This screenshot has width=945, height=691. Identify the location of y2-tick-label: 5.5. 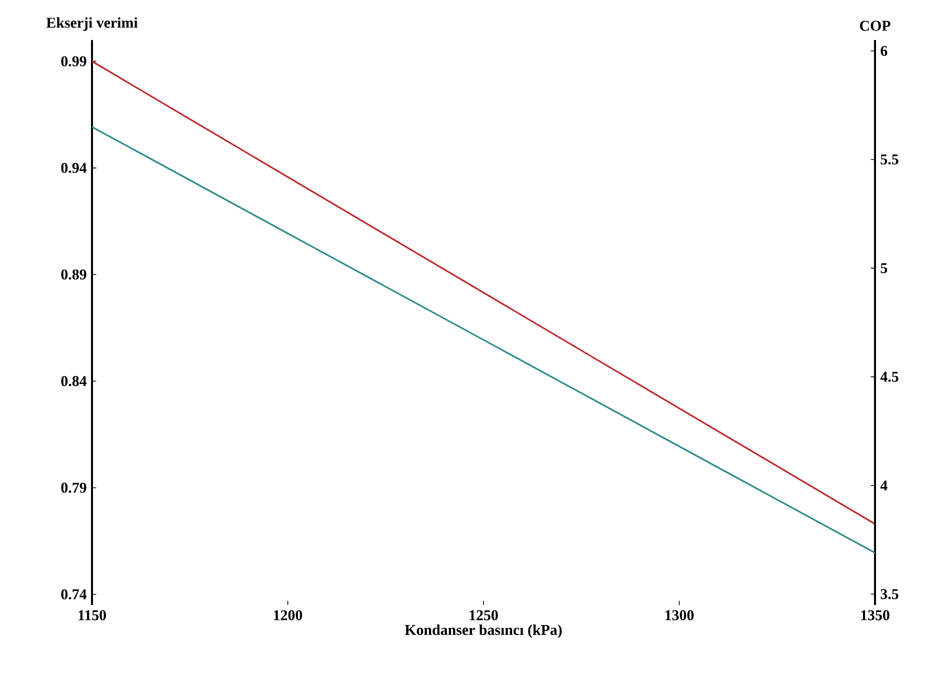
(889, 159).